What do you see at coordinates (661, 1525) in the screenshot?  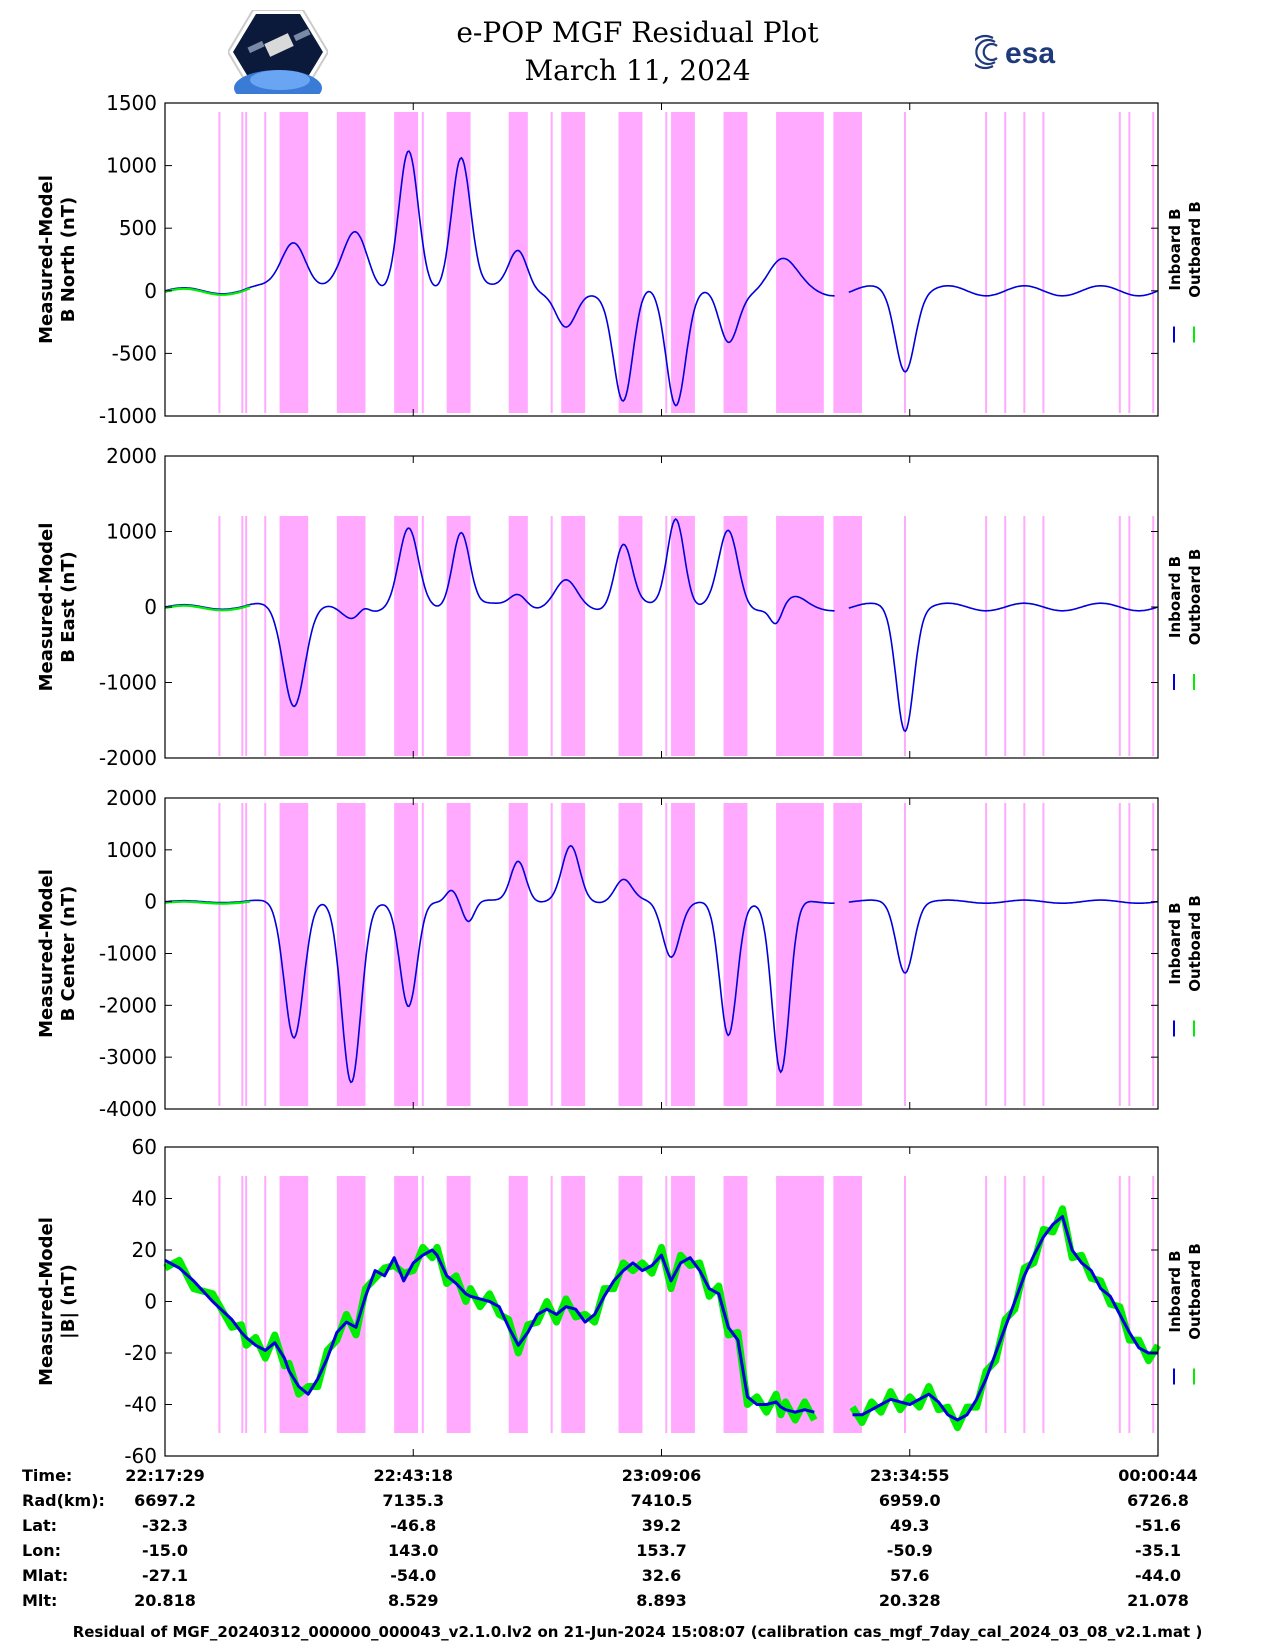 I see `x-axis-lat-value: 39.2` at bounding box center [661, 1525].